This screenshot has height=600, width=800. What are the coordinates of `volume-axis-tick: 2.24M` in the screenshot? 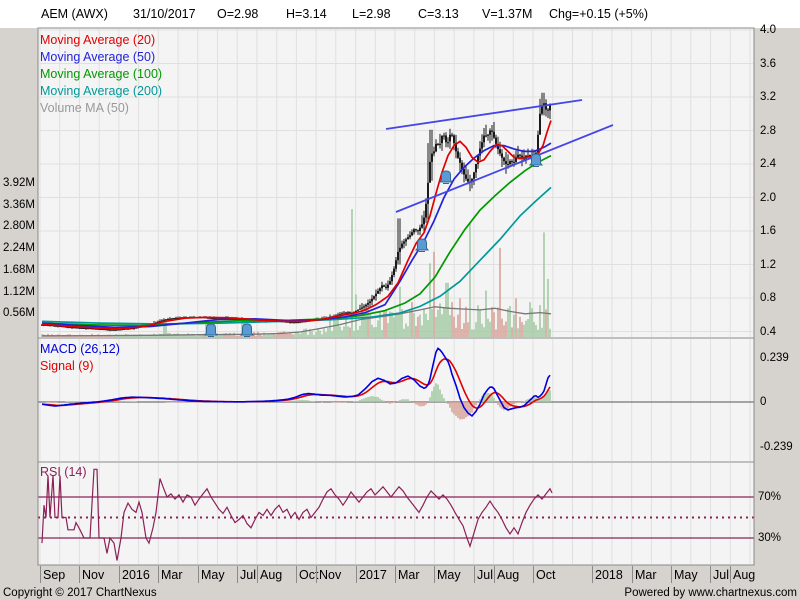 It's located at (19, 248).